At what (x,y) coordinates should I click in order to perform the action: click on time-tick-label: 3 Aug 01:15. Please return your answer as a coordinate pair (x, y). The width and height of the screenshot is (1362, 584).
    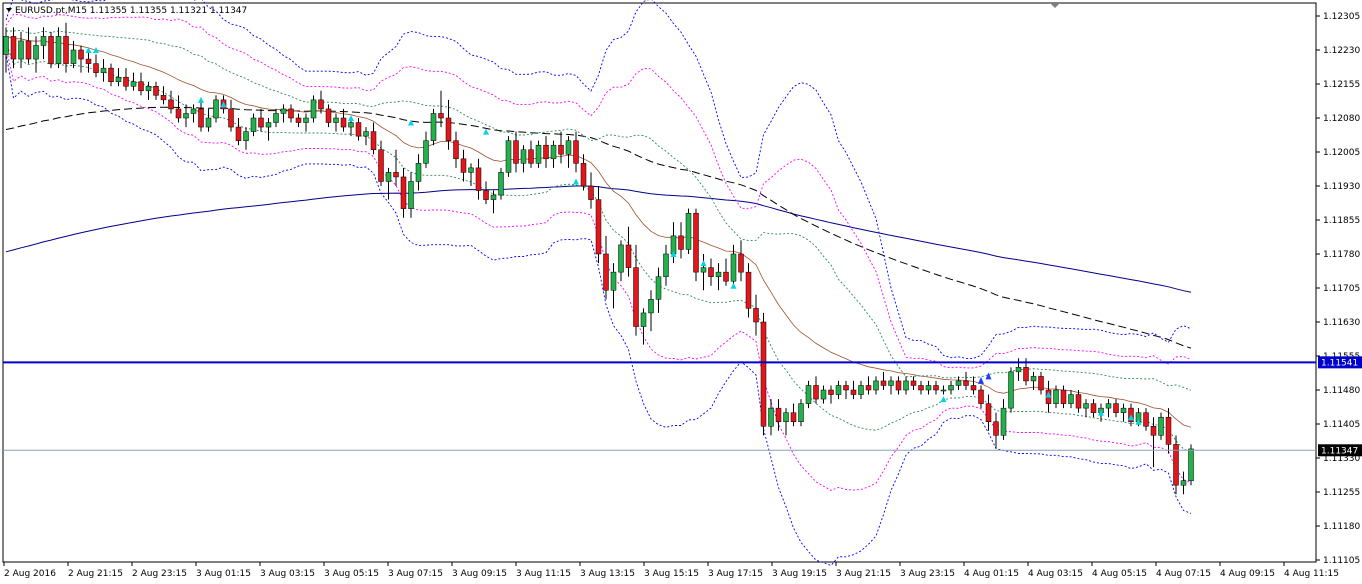
    Looking at the image, I should click on (223, 574).